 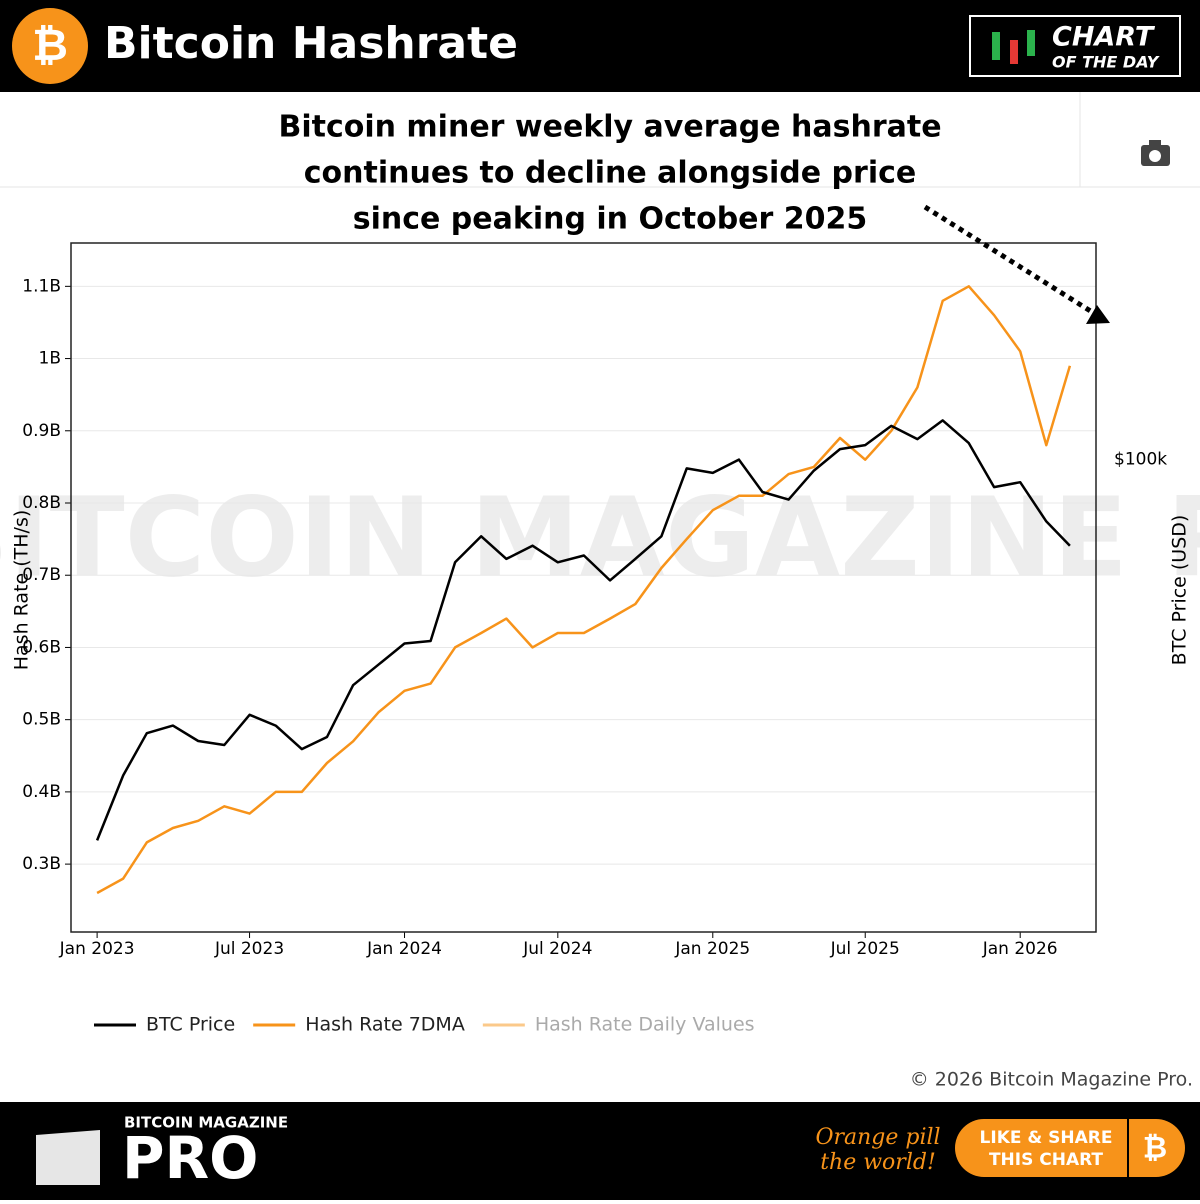 I want to click on annotation: Bitcoin miner weekly average hashrate, so click(x=609, y=127).